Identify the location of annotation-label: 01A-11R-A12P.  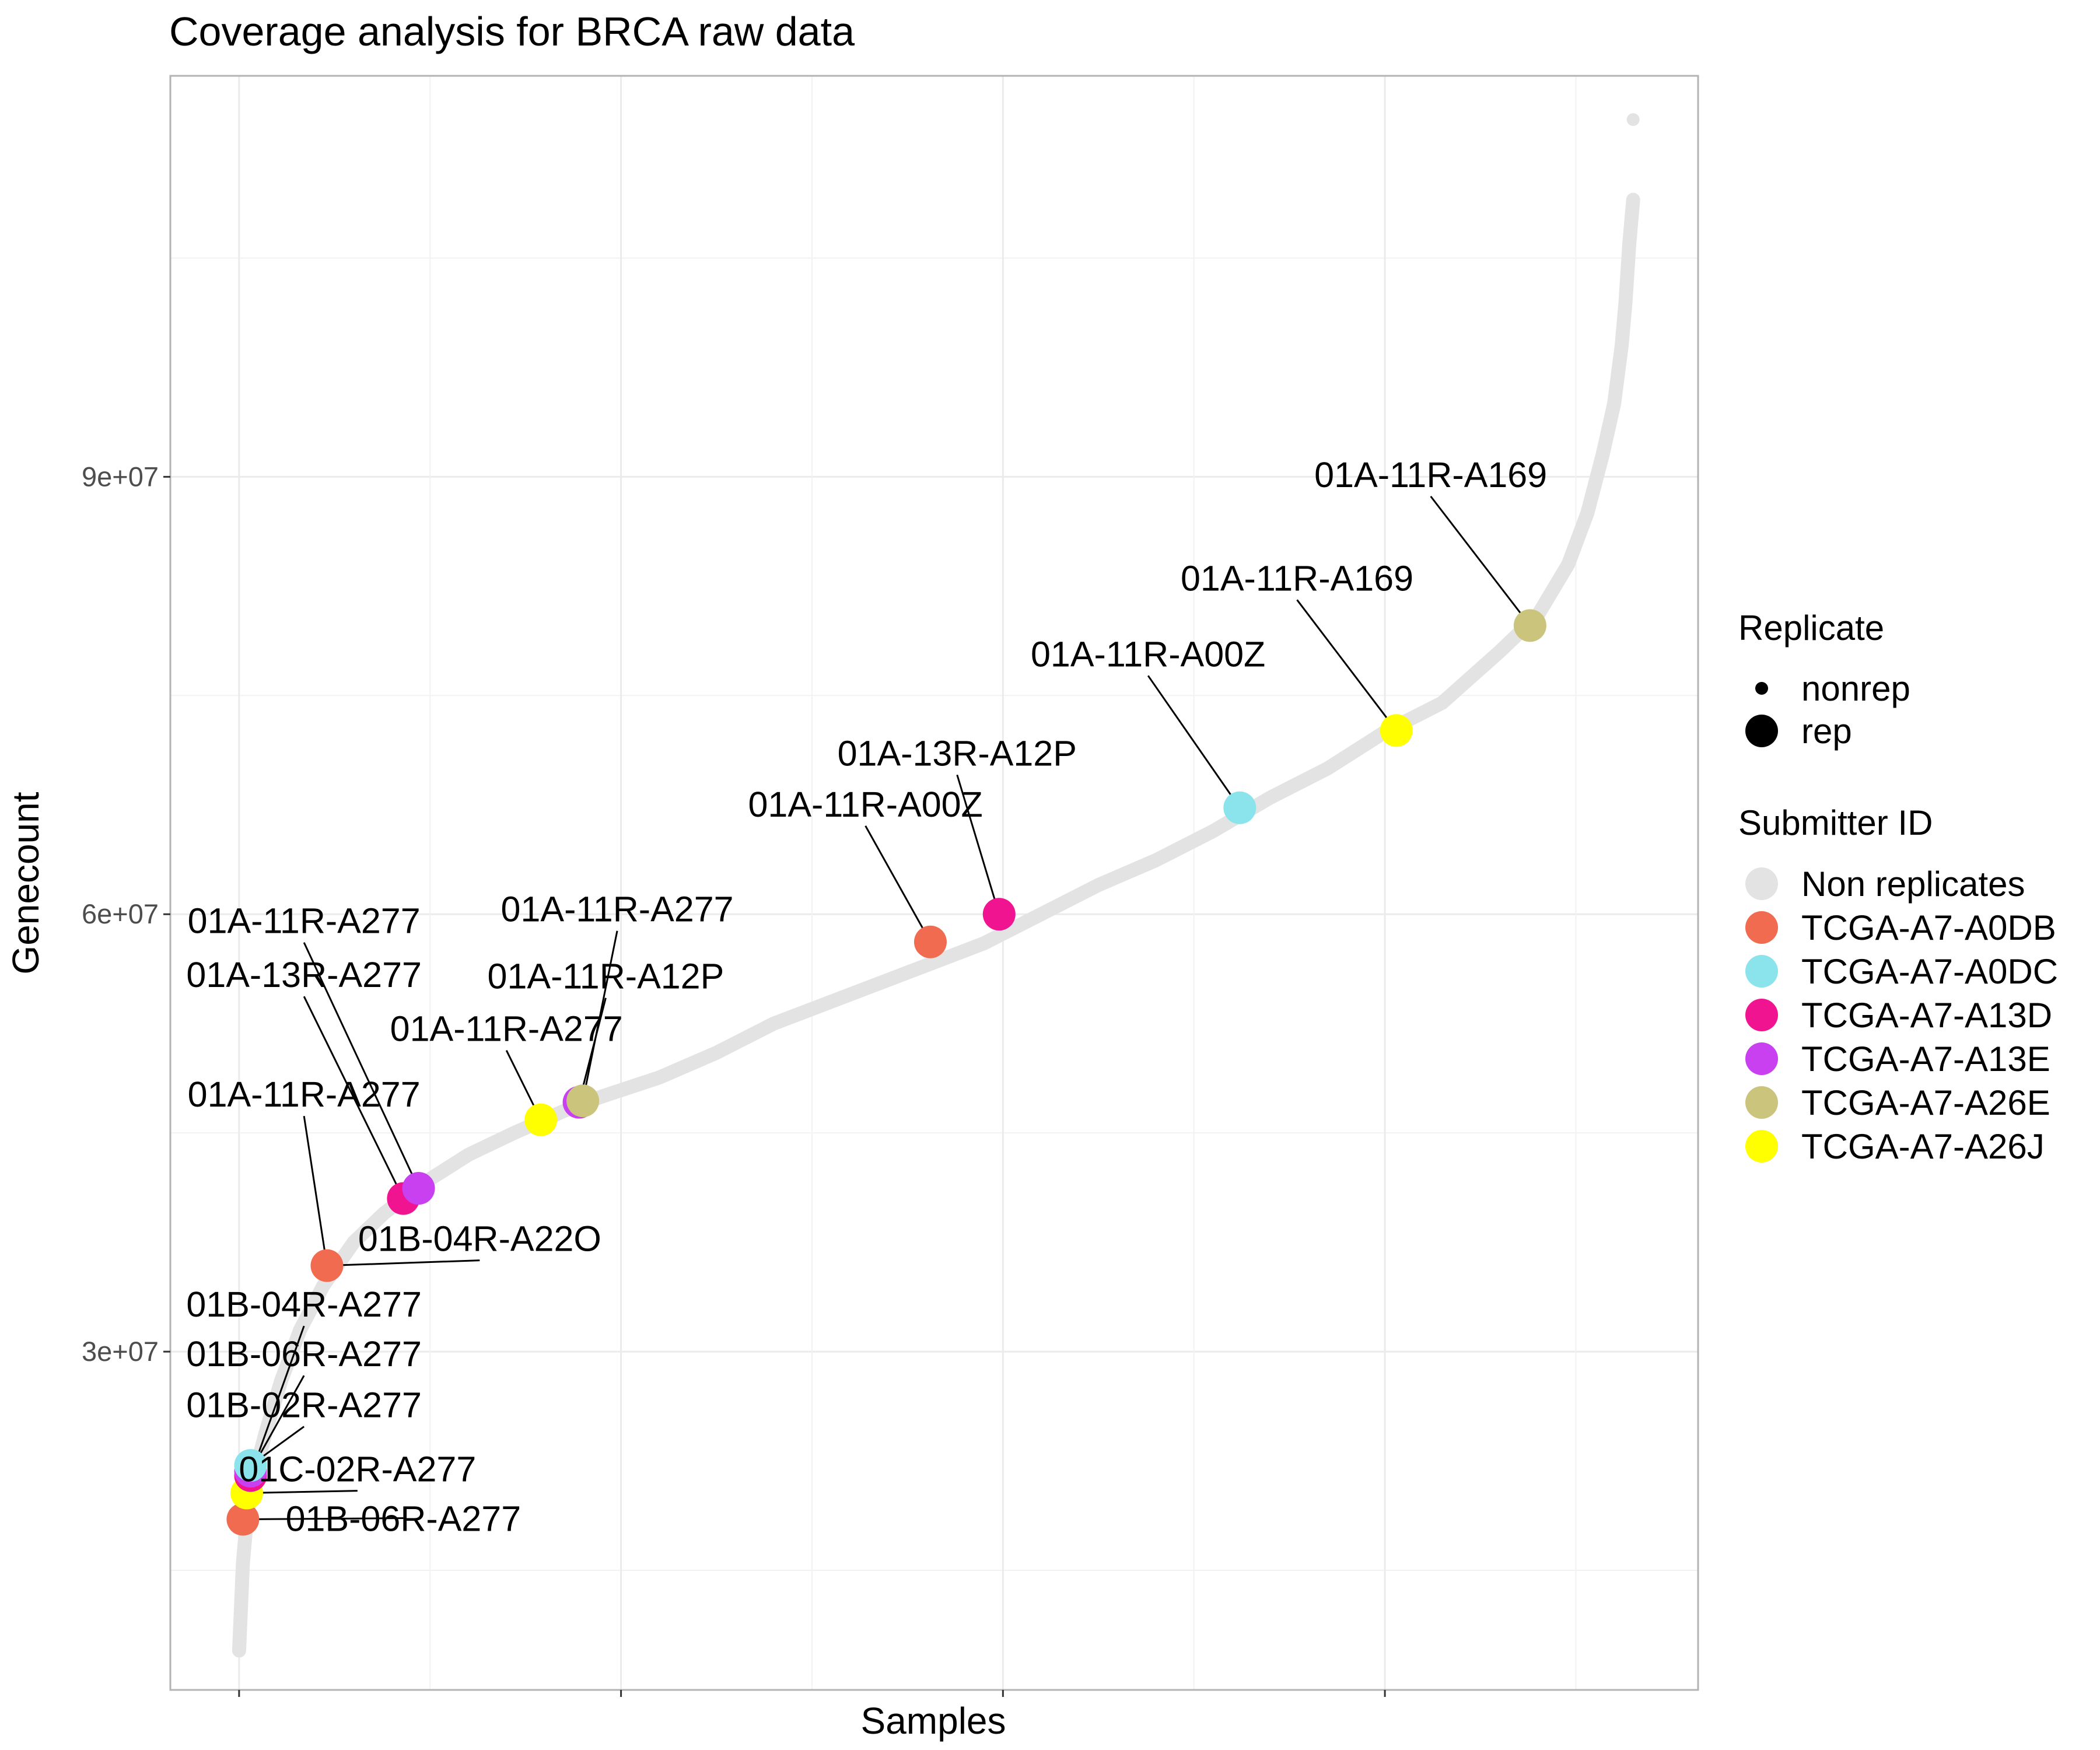
(606, 977).